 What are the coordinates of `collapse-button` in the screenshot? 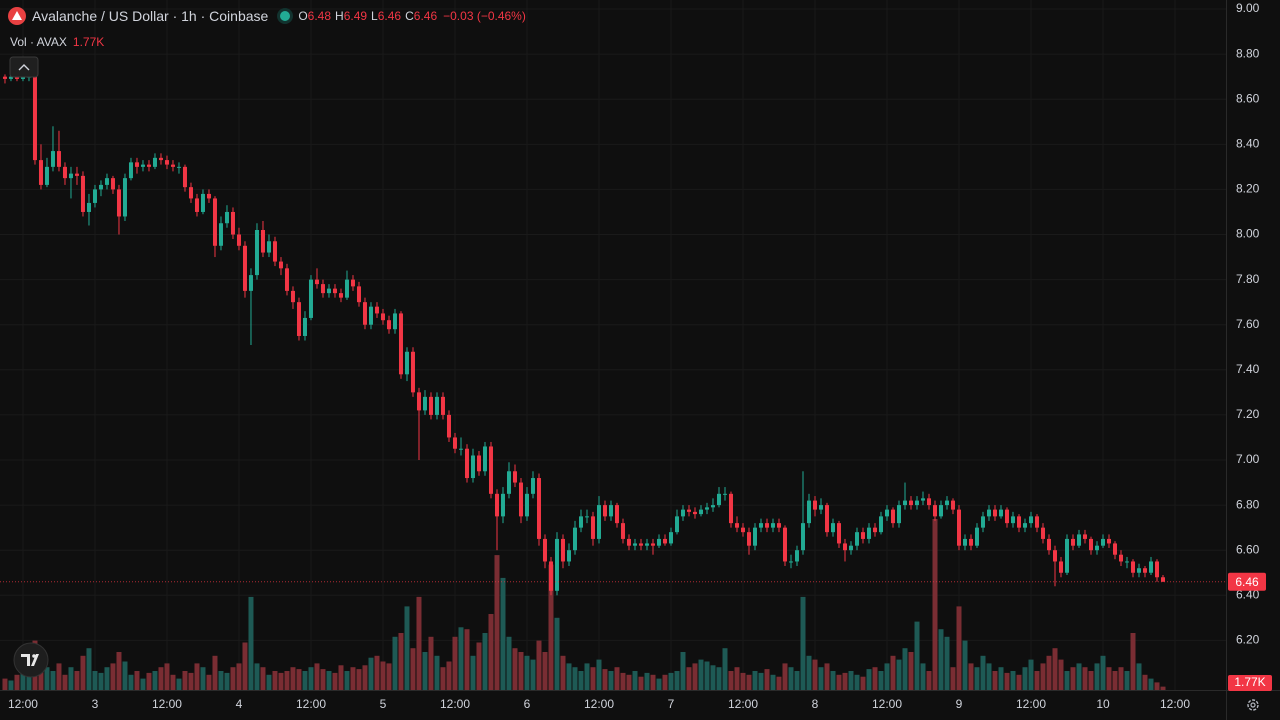 It's located at (24, 67).